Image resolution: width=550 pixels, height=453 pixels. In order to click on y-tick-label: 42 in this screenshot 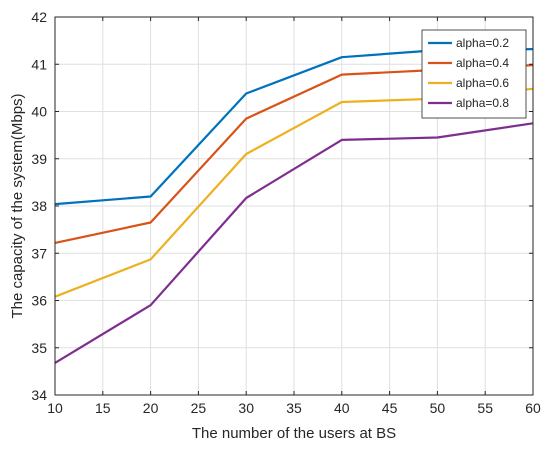, I will do `click(39, 17)`.